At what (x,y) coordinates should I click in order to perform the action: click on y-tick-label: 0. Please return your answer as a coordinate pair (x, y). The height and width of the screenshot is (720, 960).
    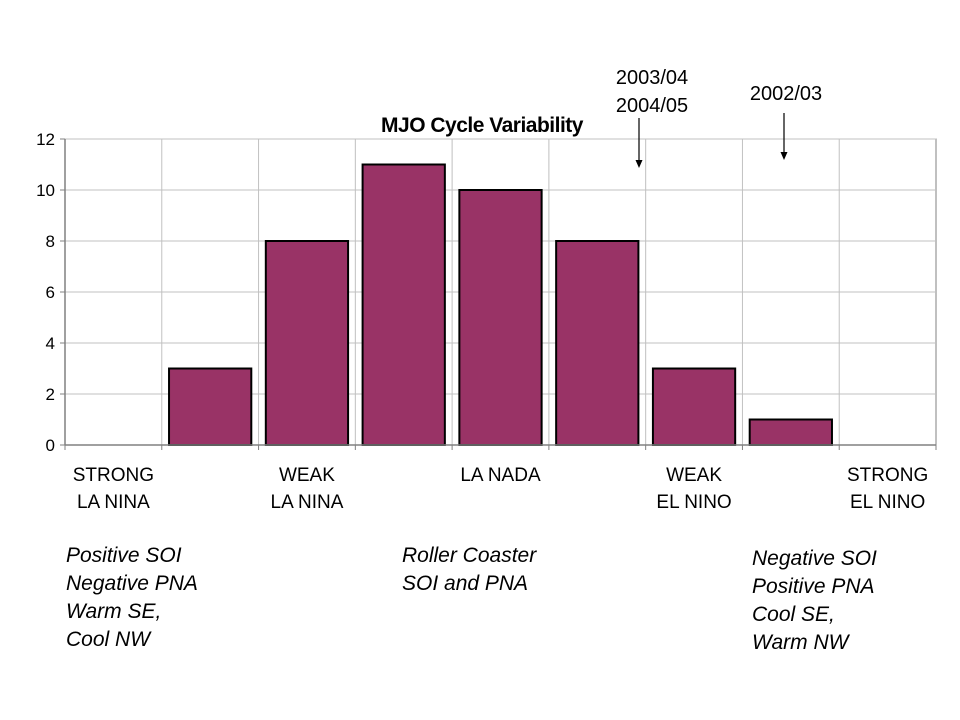
    Looking at the image, I should click on (50, 445).